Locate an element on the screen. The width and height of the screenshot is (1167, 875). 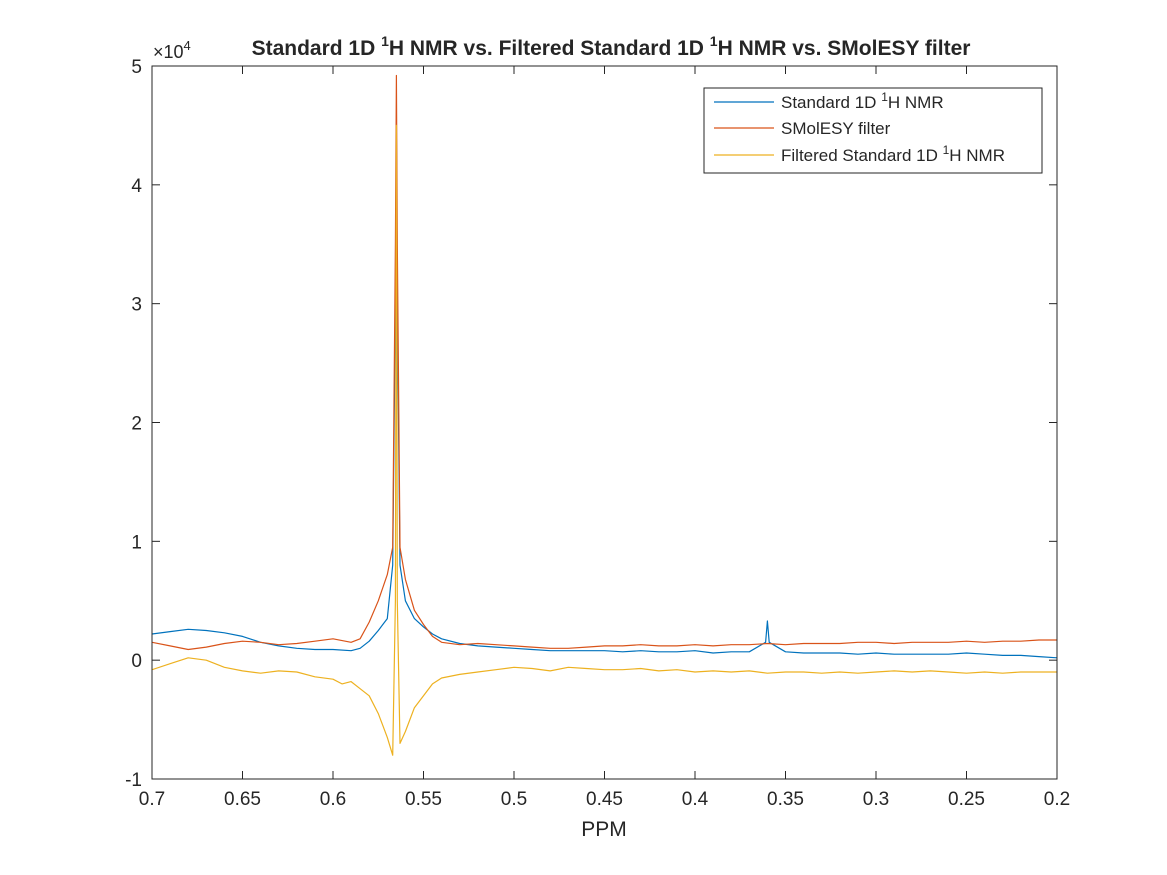
y-tick-label: 2 is located at coordinates (136, 424).